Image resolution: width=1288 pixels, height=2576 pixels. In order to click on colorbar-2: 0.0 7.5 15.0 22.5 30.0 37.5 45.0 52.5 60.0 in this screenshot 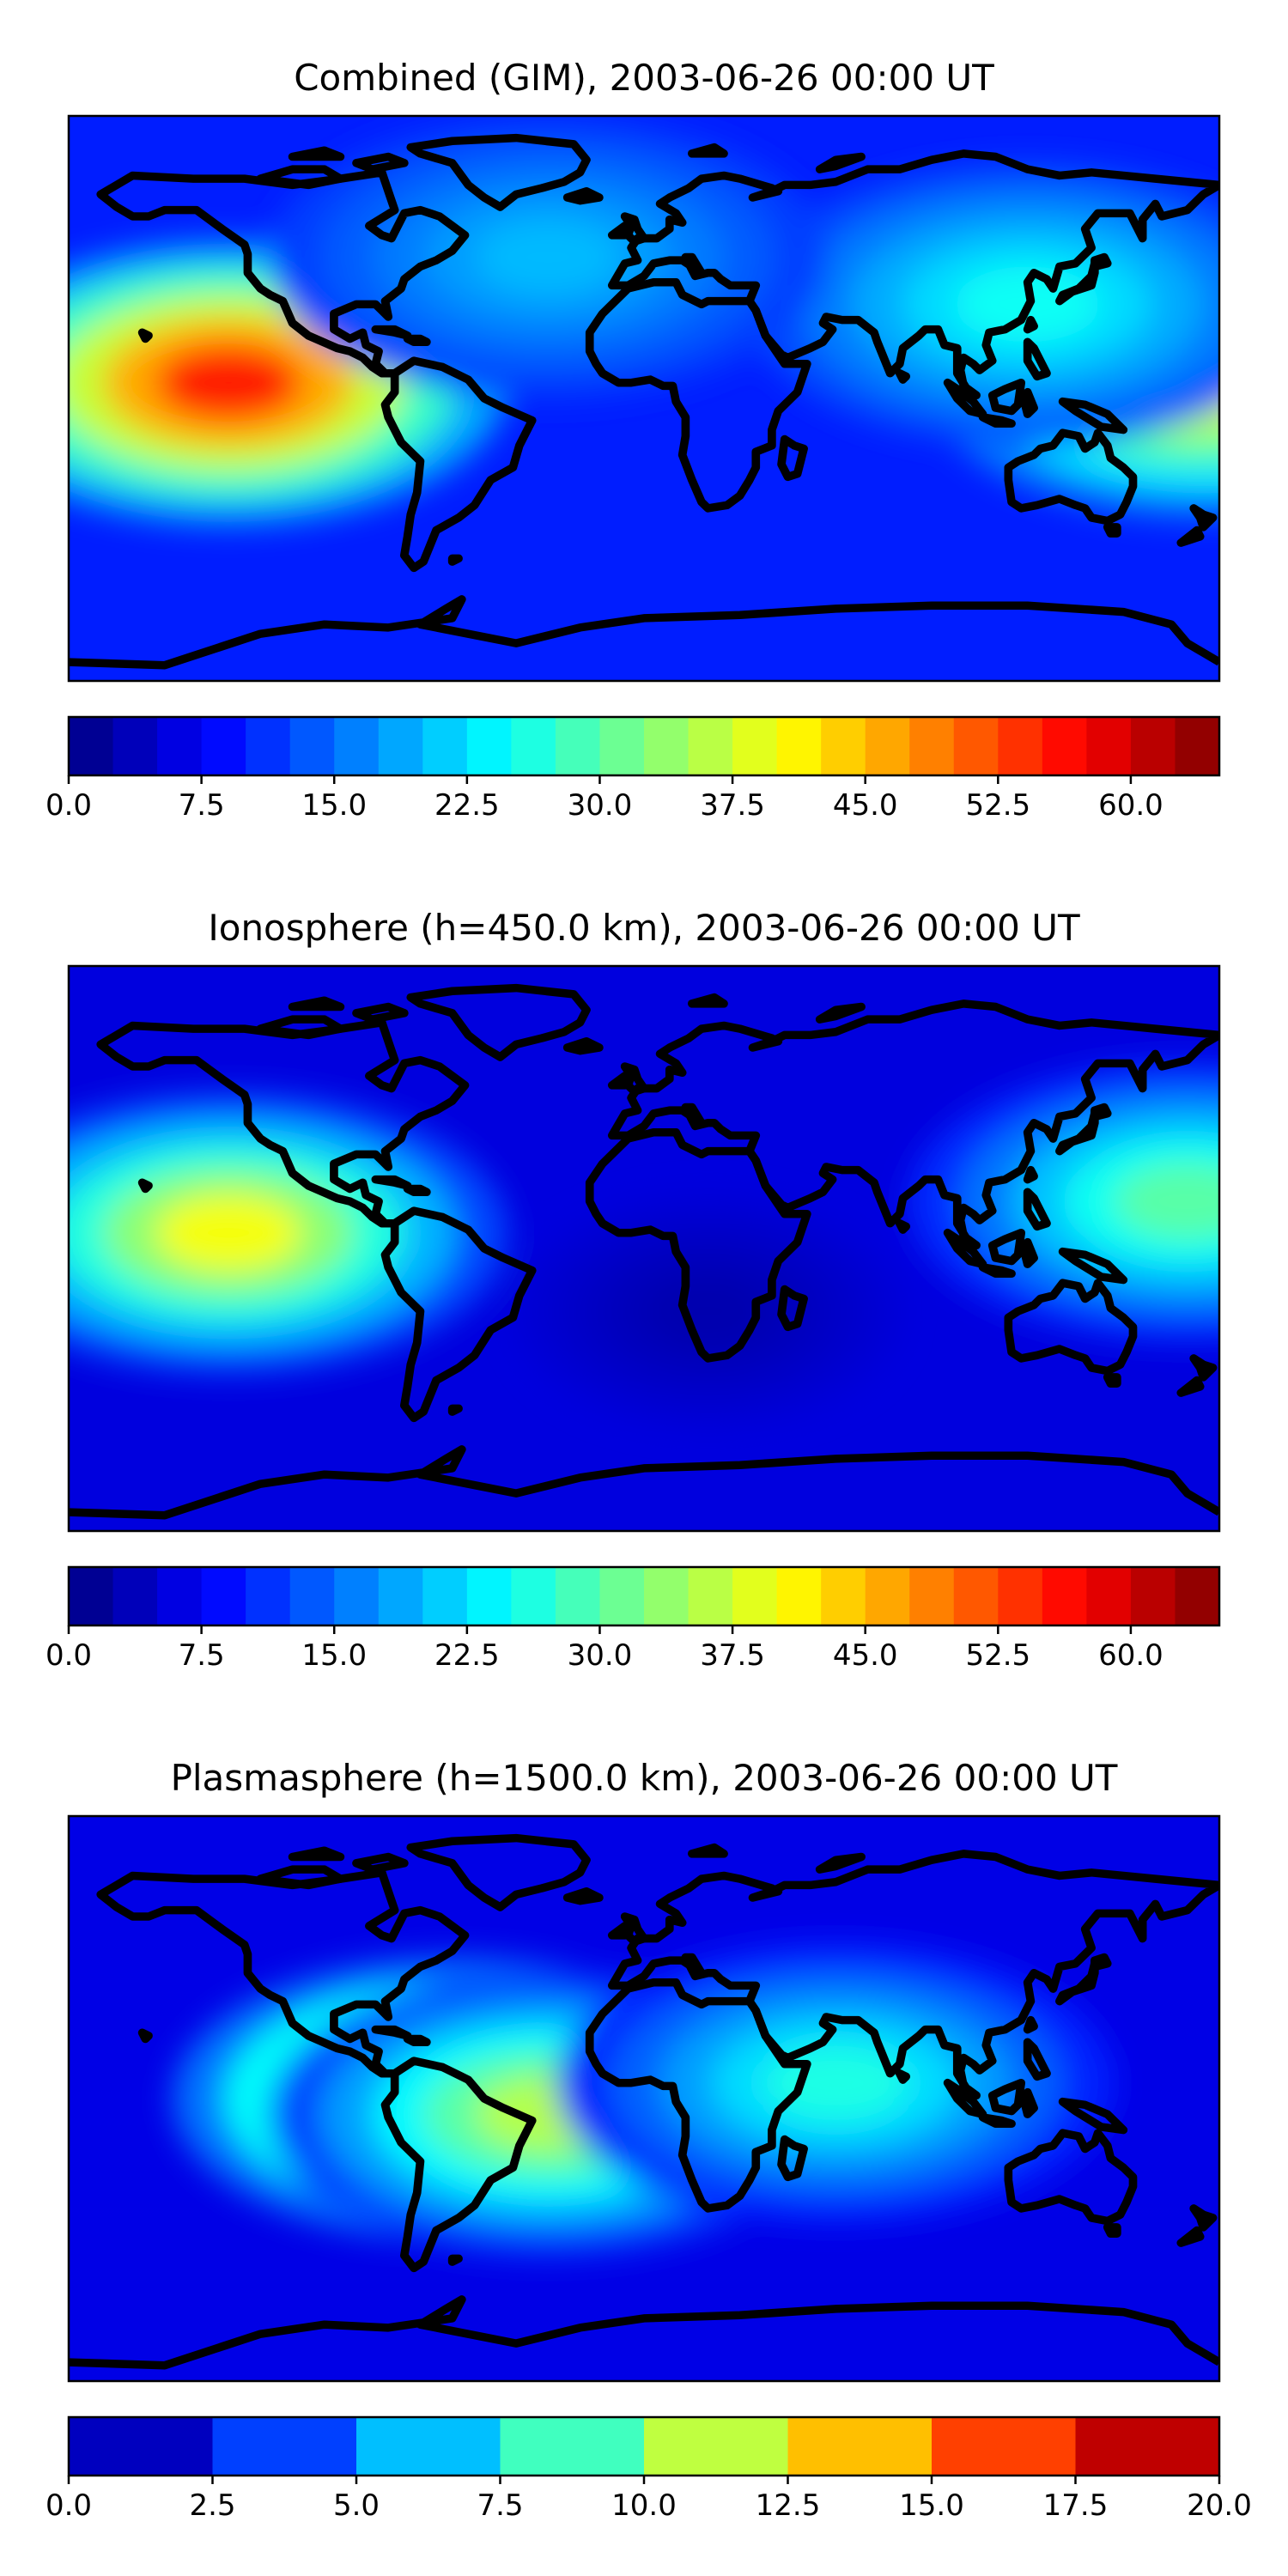, I will do `click(633, 1619)`.